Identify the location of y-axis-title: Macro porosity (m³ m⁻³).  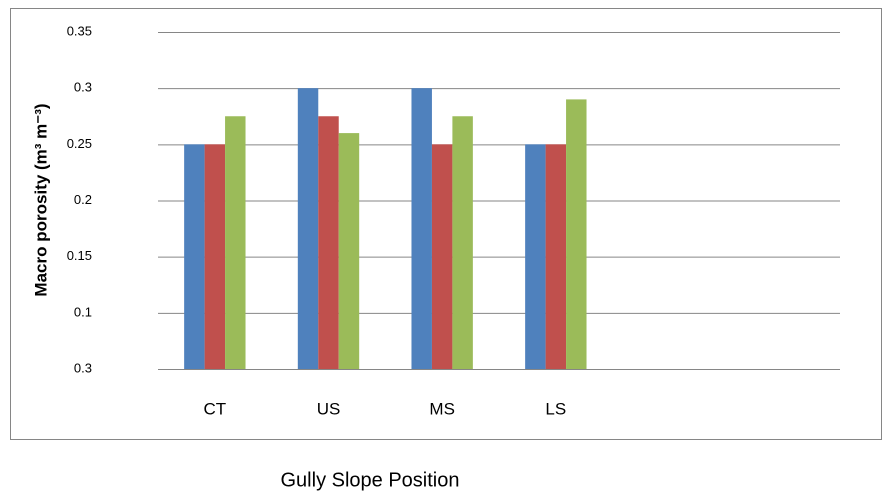
(40, 199).